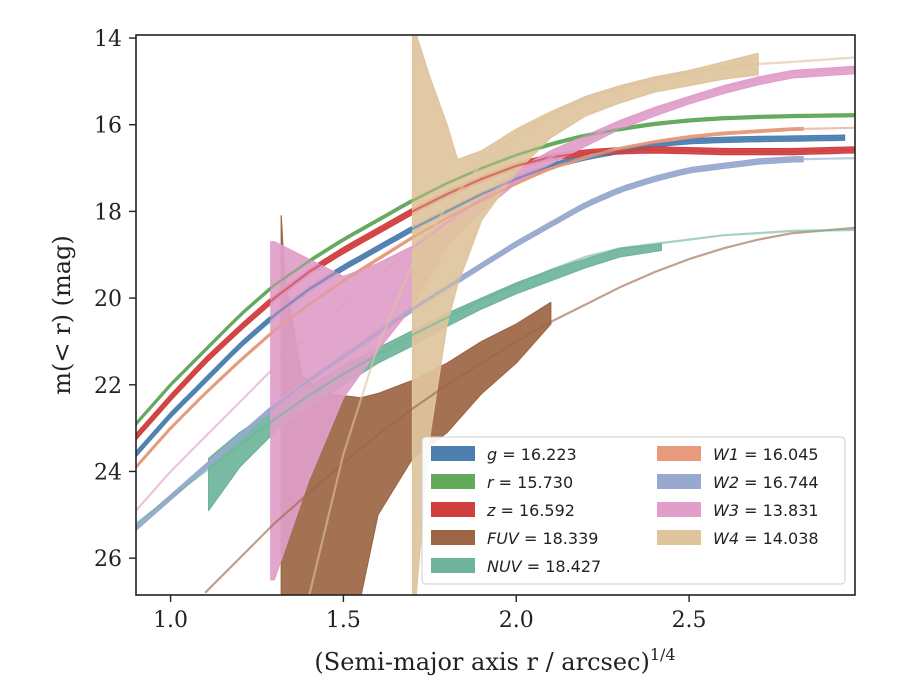 This screenshot has width=900, height=700. I want to click on y-tick-label: 18, so click(108, 212).